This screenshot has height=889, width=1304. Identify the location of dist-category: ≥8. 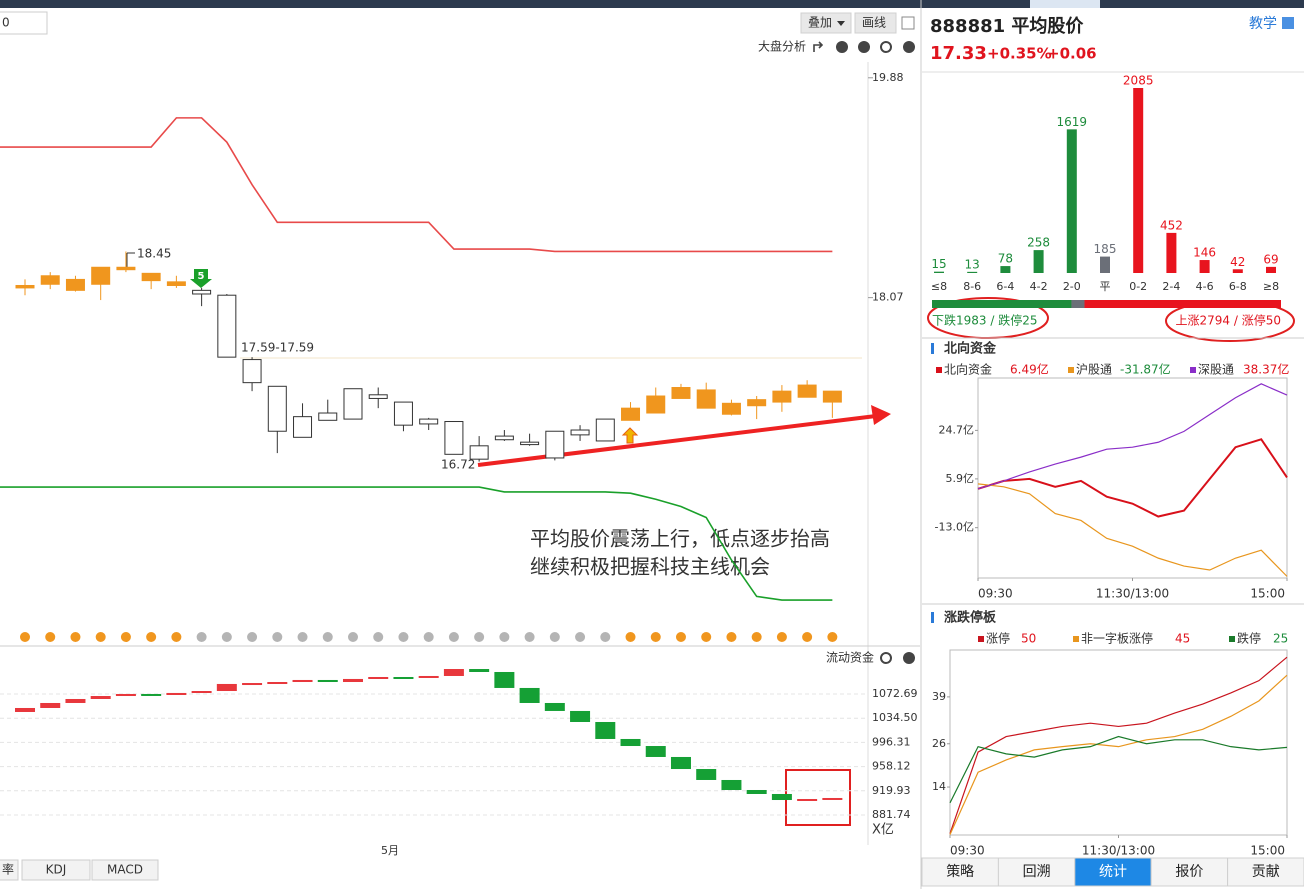
(1271, 286).